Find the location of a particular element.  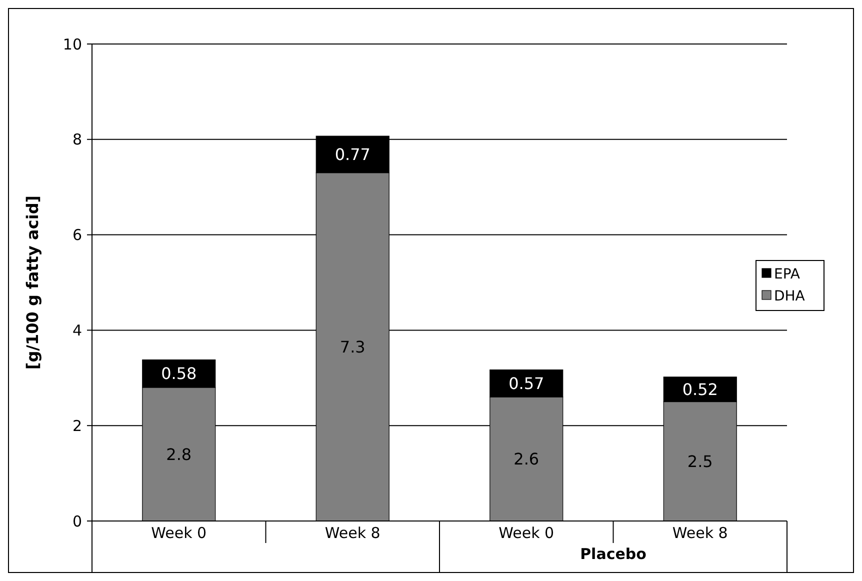

y-tick-label: 4 is located at coordinates (77, 330).